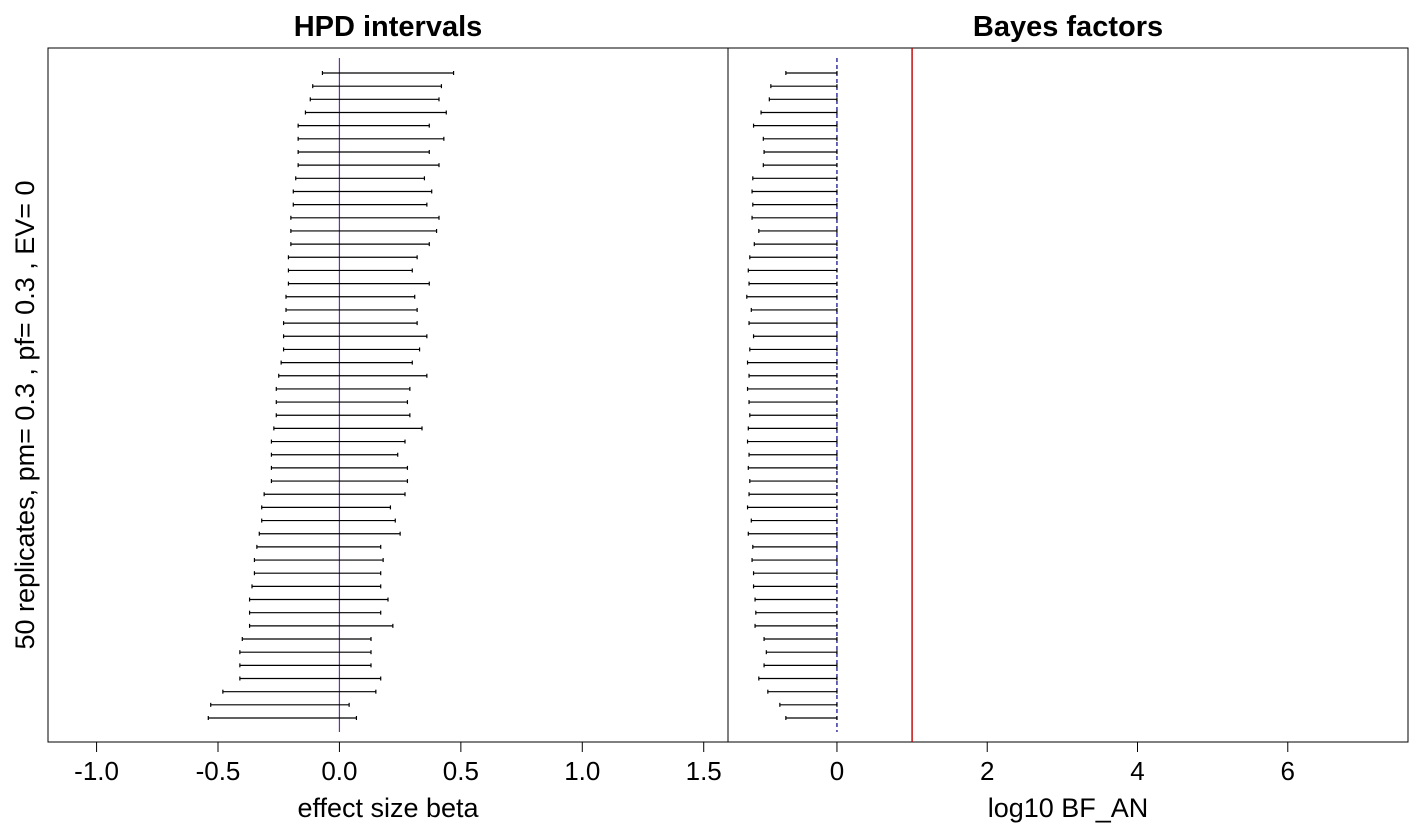 The image size is (1418, 831). Describe the element at coordinates (25, 414) in the screenshot. I see `y-axis-label: 50 replicates, pm= 0.3 , pf= 0.3 , EV= 0` at that location.